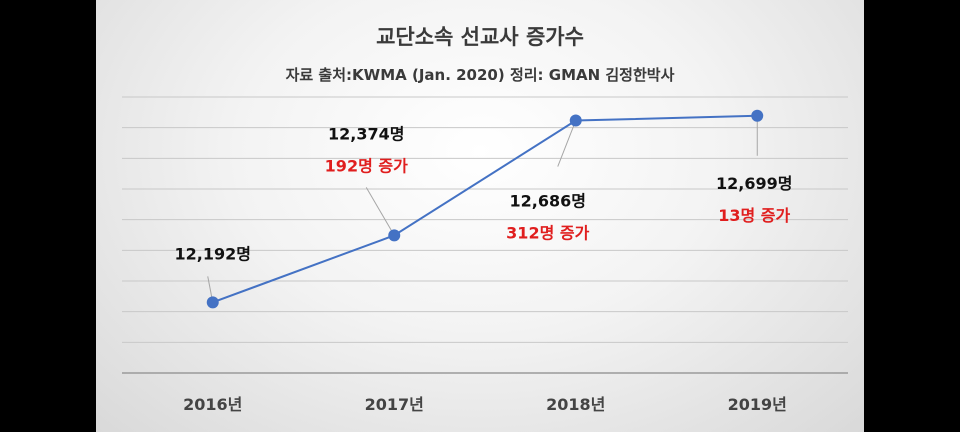 The width and height of the screenshot is (960, 432). What do you see at coordinates (212, 404) in the screenshot?
I see `x-tick-label: 2016년` at bounding box center [212, 404].